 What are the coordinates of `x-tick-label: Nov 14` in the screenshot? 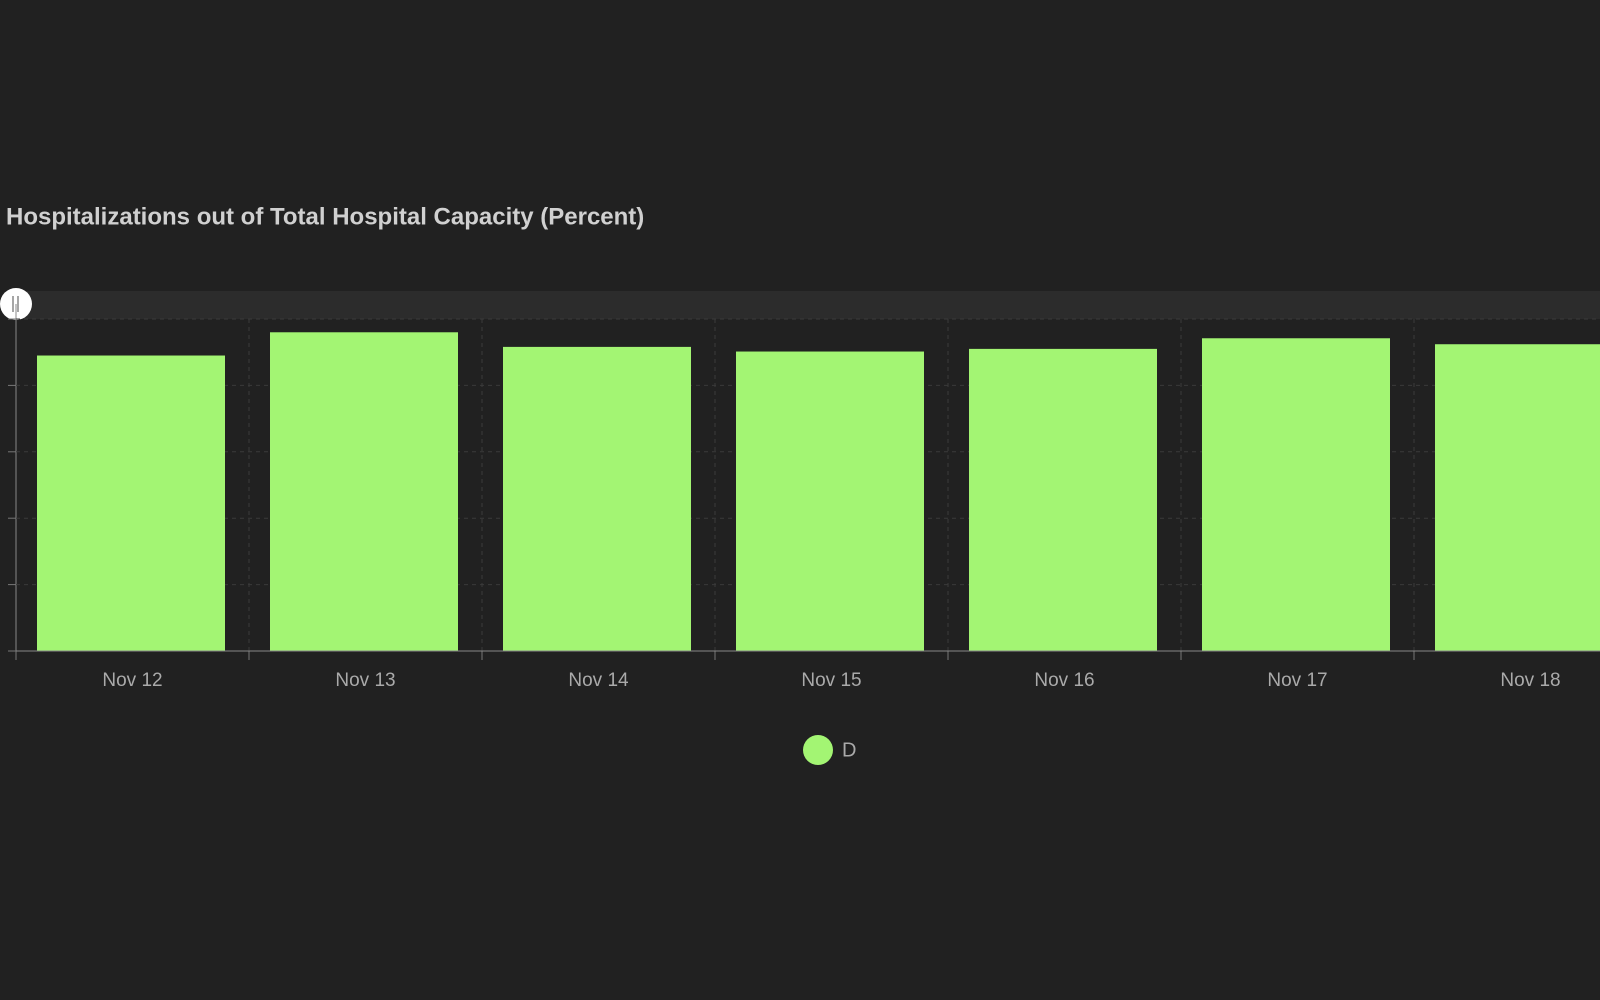 It's located at (598, 680).